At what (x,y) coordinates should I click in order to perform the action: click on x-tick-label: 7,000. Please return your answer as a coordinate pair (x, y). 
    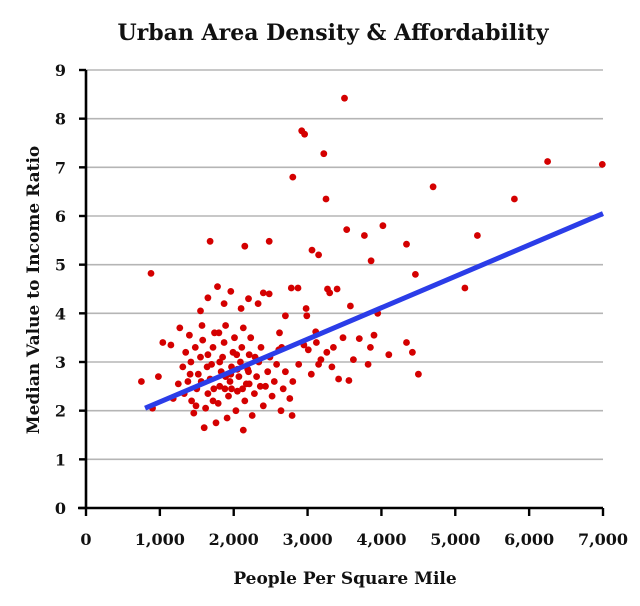
    Looking at the image, I should click on (603, 539).